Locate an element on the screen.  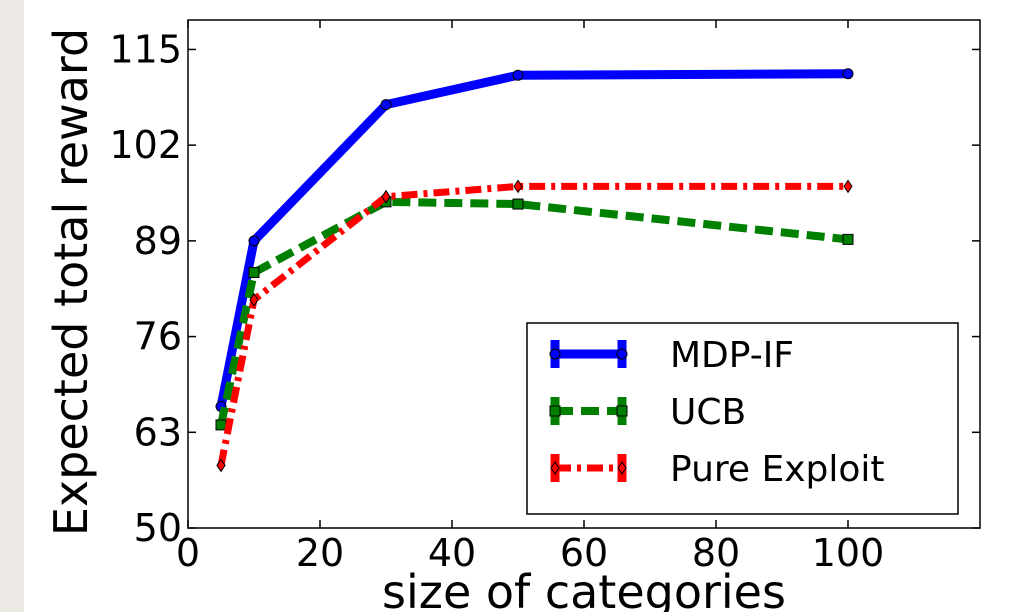
x-tick-label: 40 is located at coordinates (452, 553).